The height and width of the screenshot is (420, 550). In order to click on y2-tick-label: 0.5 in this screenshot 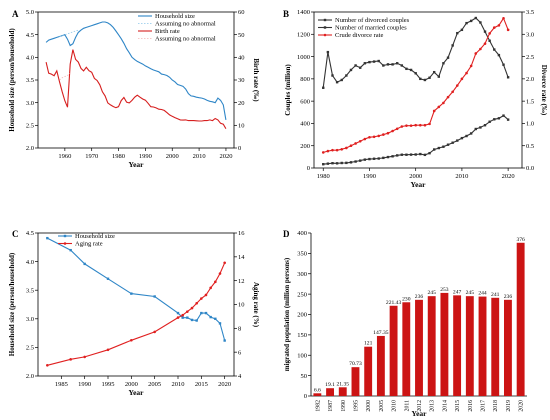, I will do `click(530, 146)`.